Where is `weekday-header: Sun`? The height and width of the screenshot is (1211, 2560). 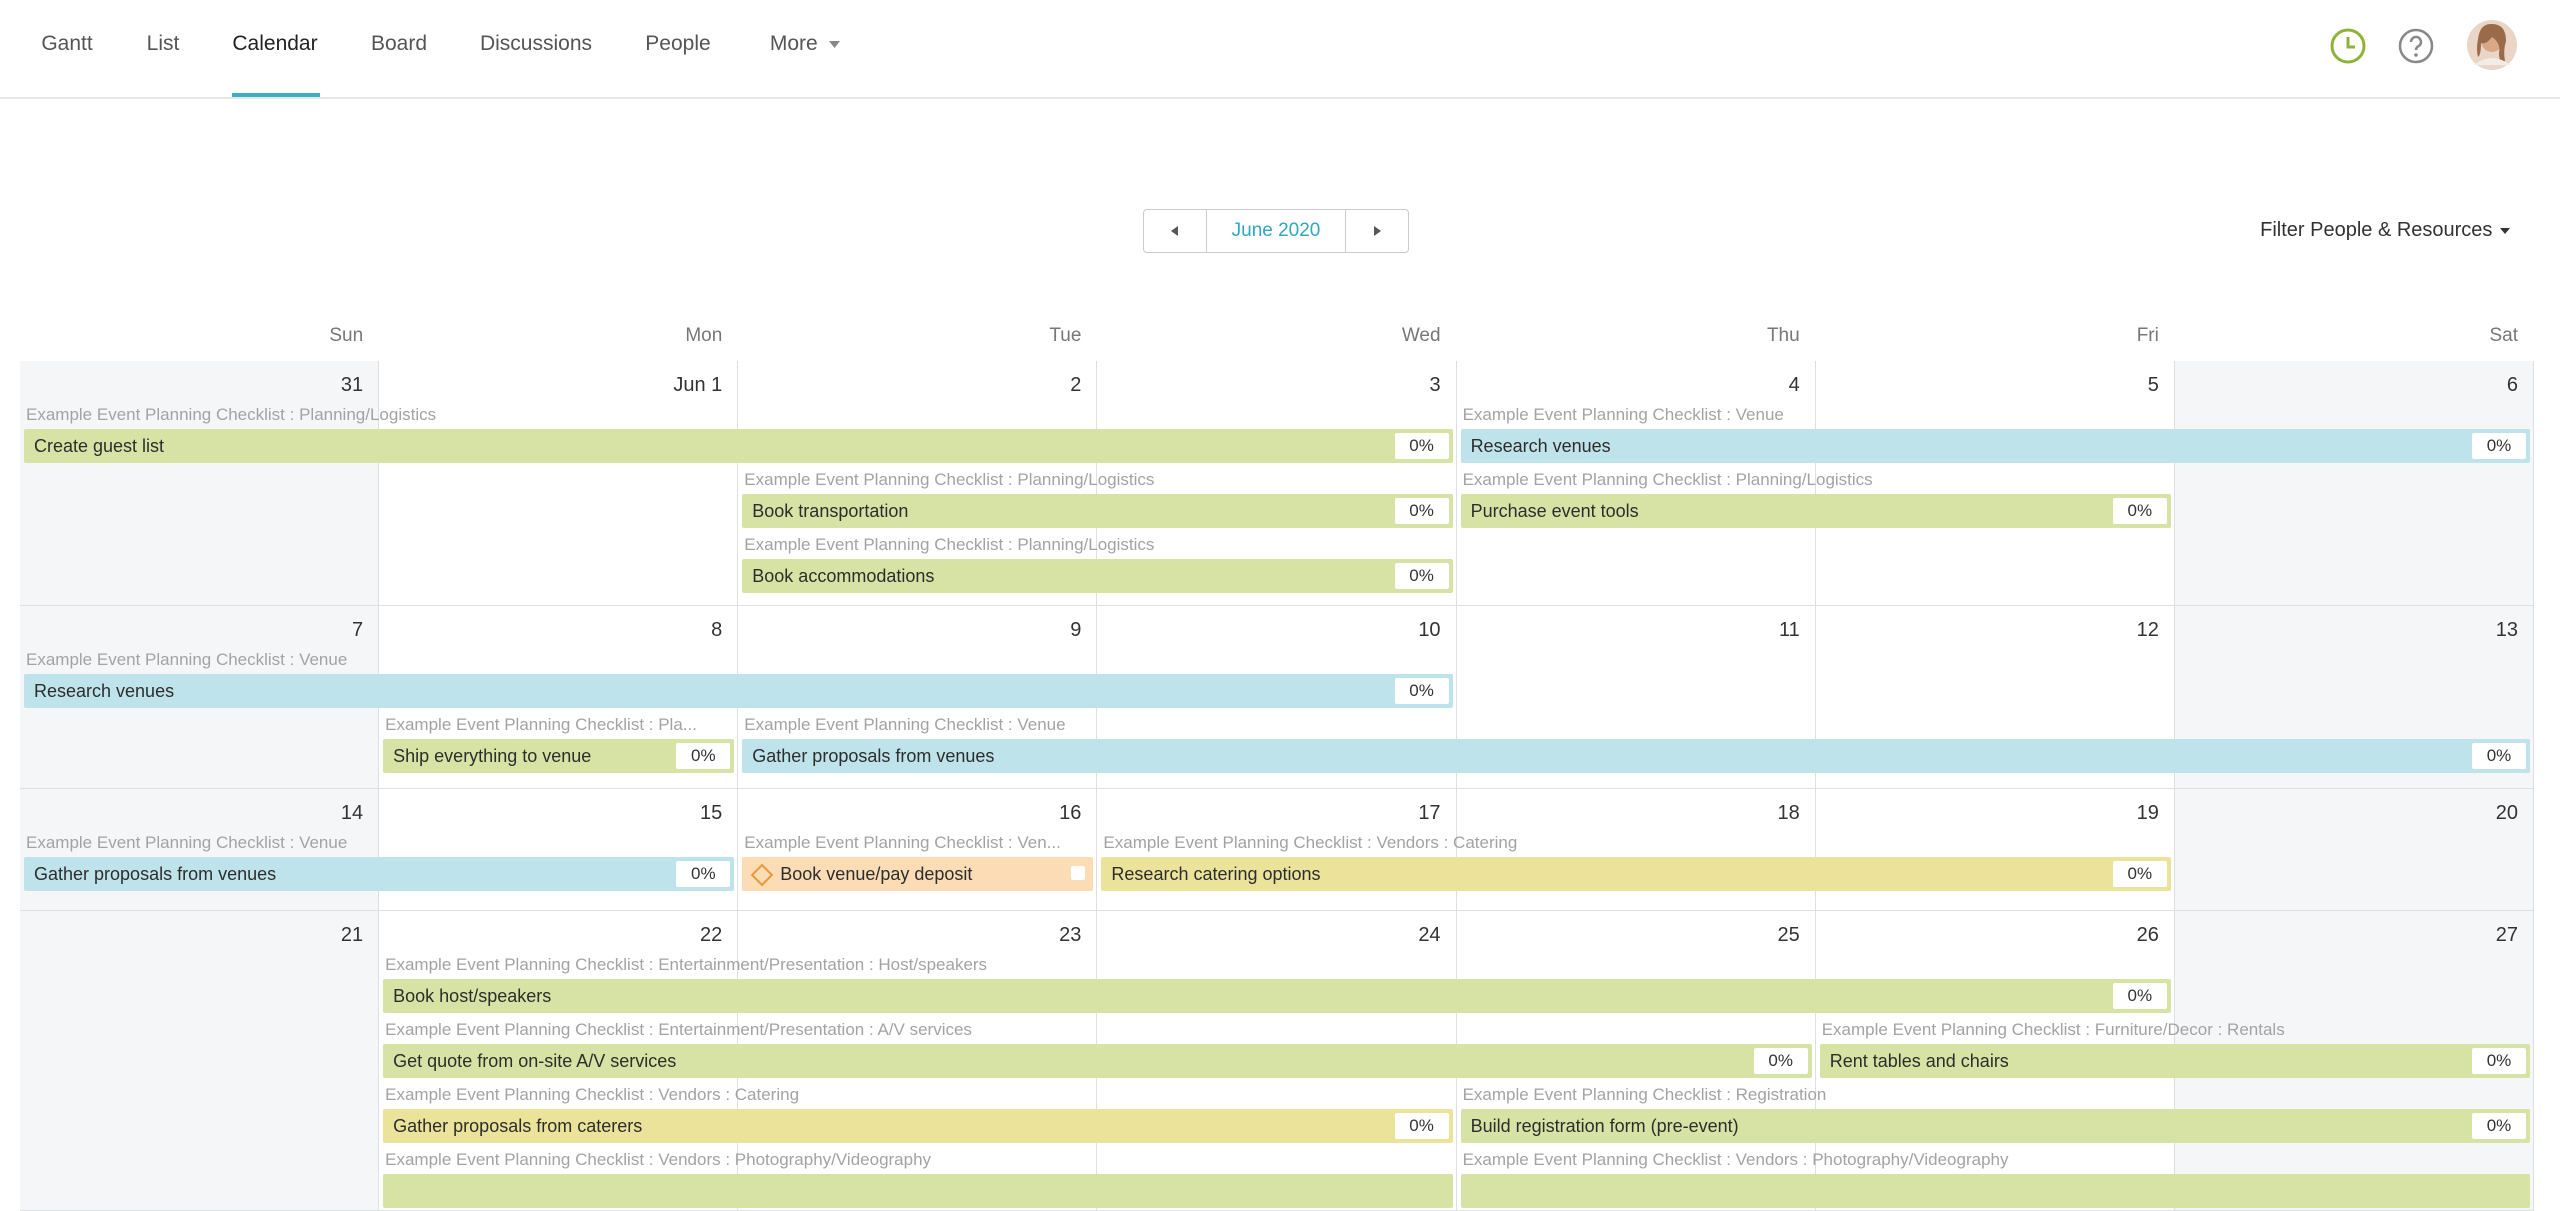
weekday-header: Sun is located at coordinates (346, 335).